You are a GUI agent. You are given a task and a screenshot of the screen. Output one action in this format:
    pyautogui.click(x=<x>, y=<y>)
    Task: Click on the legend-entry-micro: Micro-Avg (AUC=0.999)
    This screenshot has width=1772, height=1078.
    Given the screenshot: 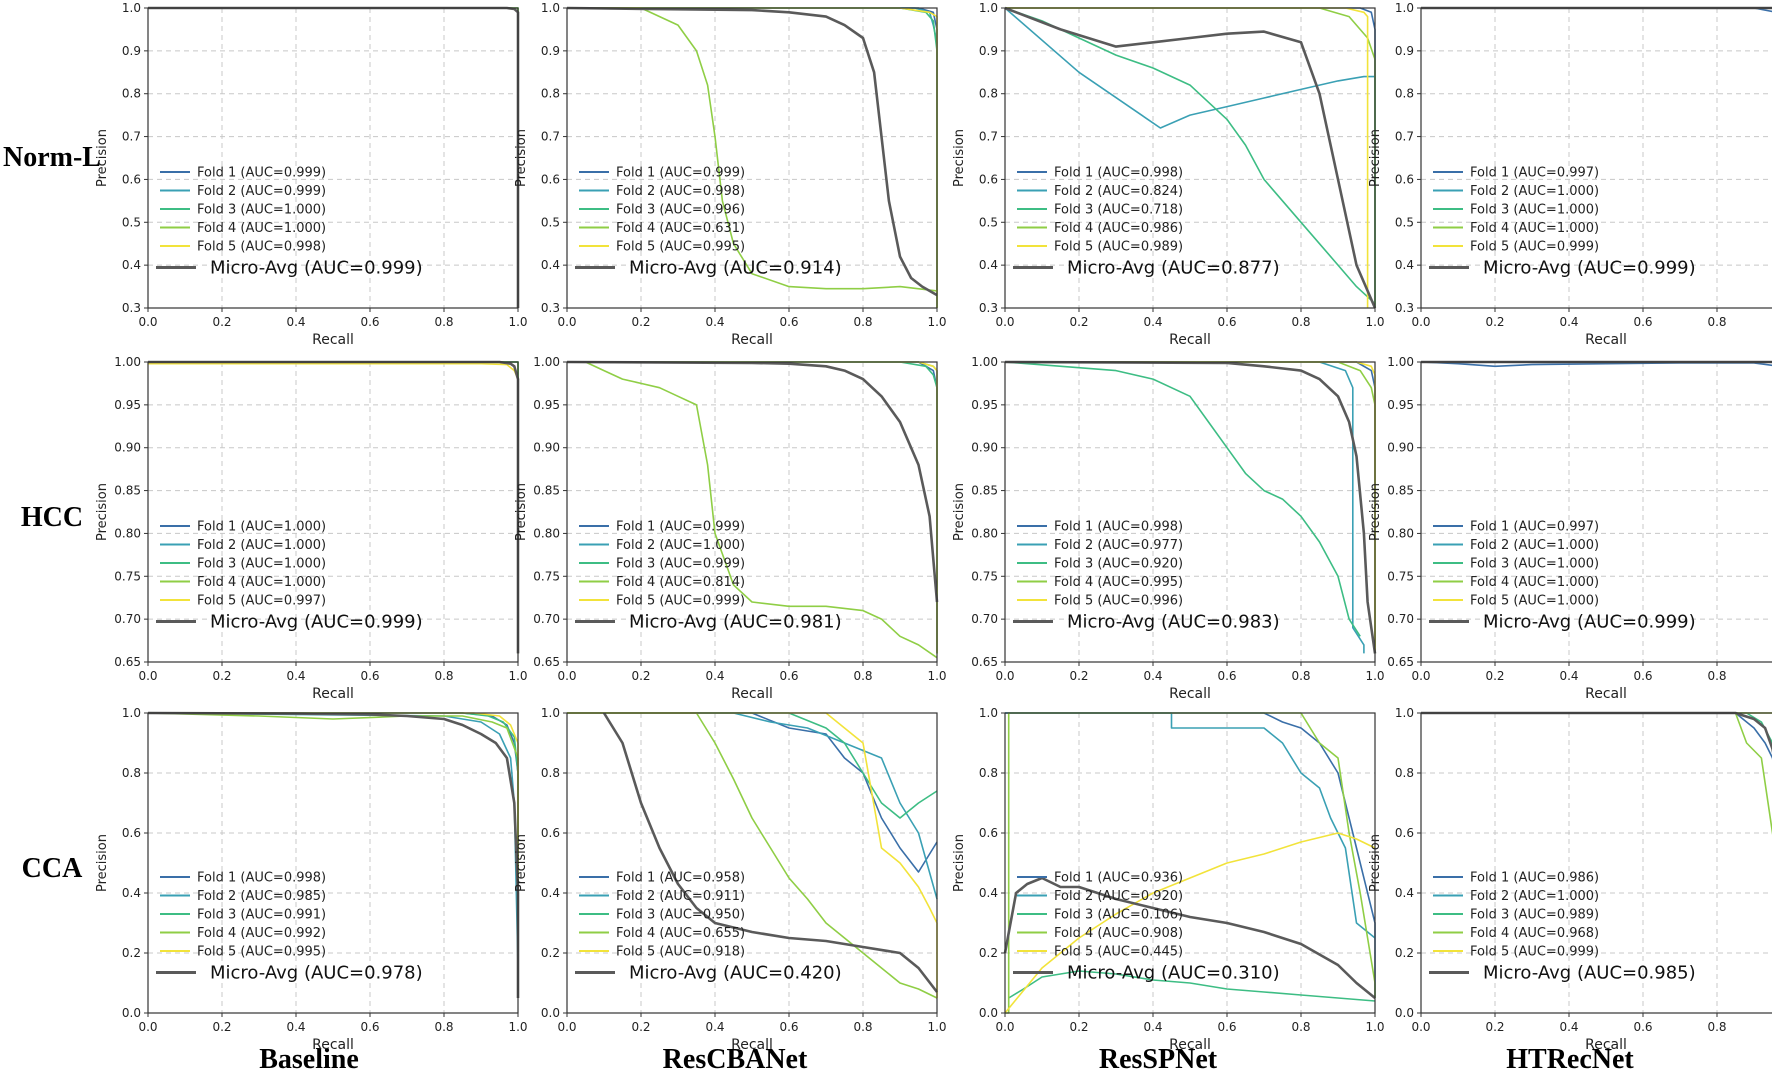 What is the action you would take?
    pyautogui.click(x=316, y=622)
    